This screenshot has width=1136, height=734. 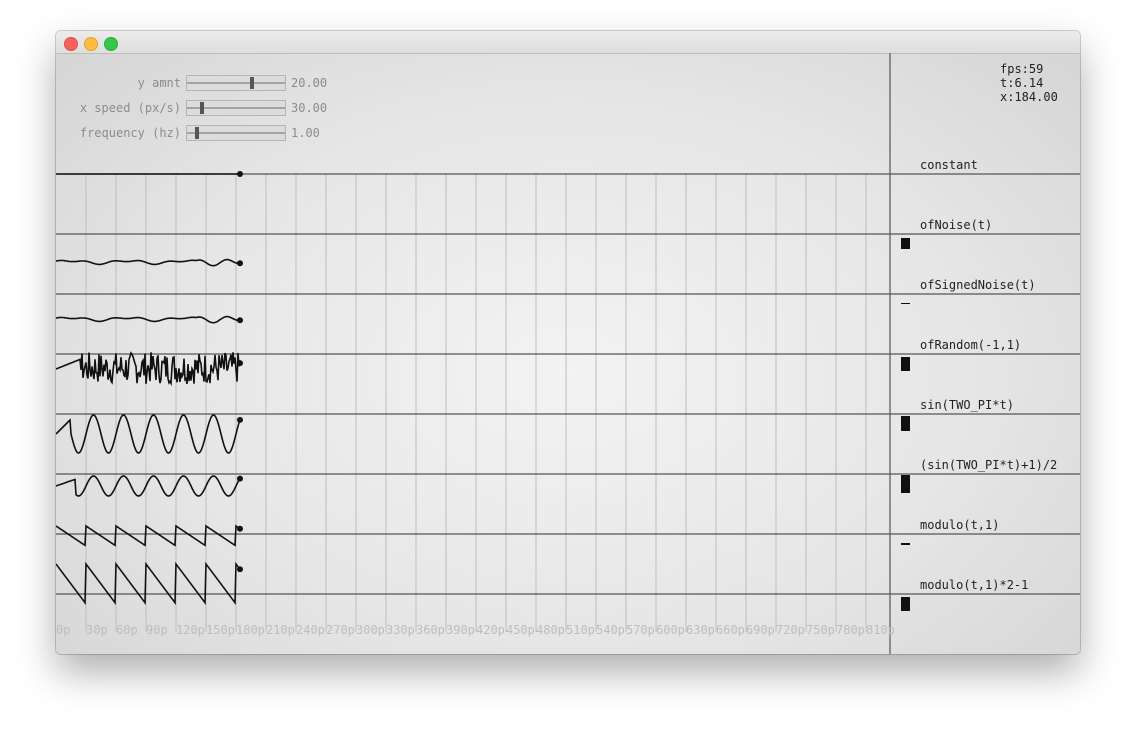 What do you see at coordinates (159, 83) in the screenshot?
I see `y-amount-label: y amnt` at bounding box center [159, 83].